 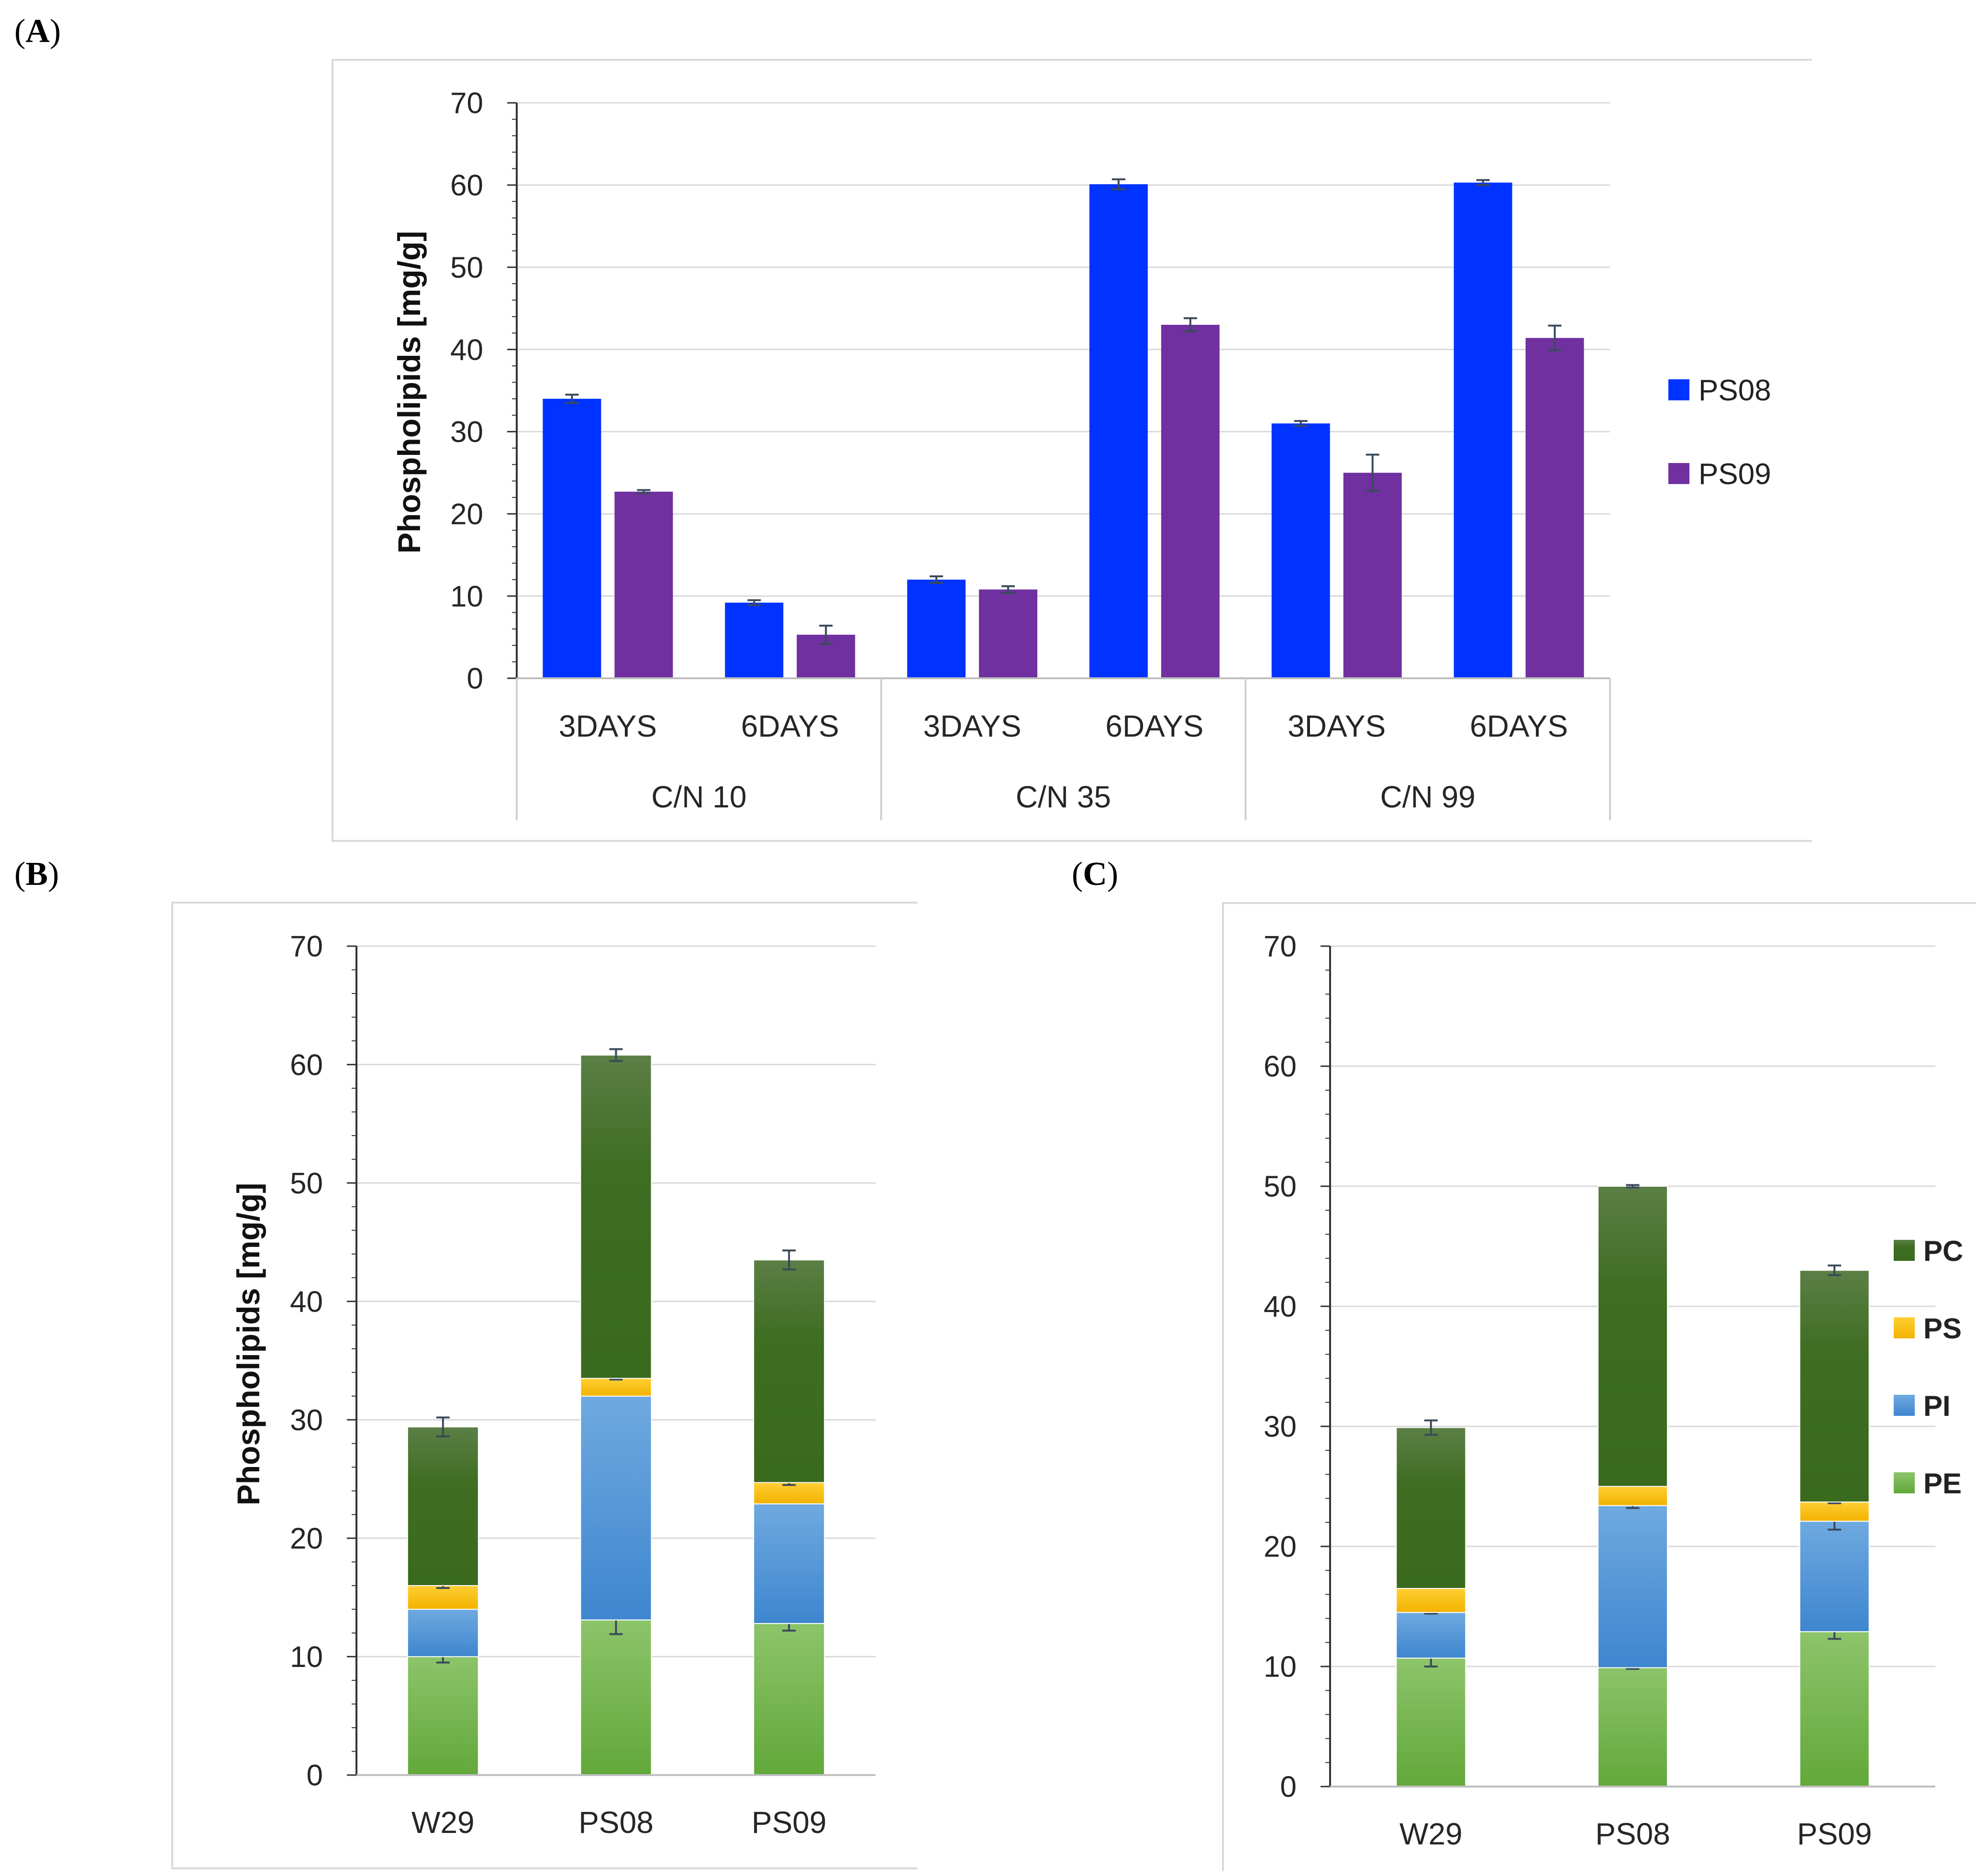 What do you see at coordinates (1904, 1405) in the screenshot?
I see `legend-swatch-pi` at bounding box center [1904, 1405].